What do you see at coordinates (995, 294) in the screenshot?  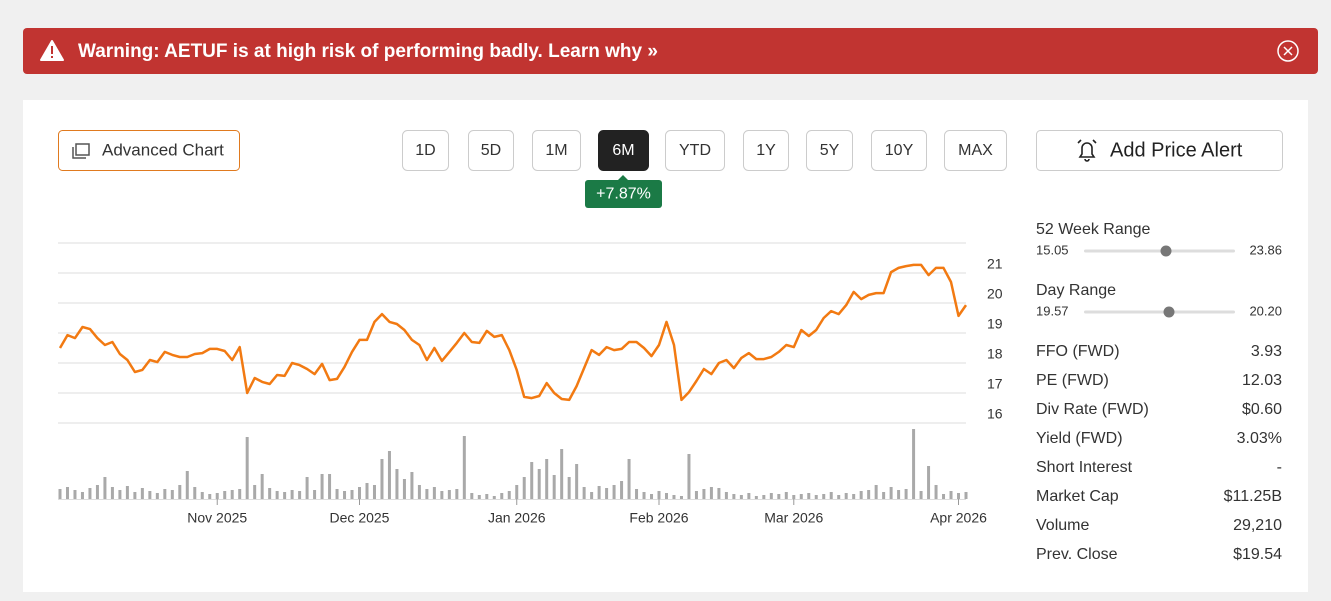 I see `y-tick-label: 20` at bounding box center [995, 294].